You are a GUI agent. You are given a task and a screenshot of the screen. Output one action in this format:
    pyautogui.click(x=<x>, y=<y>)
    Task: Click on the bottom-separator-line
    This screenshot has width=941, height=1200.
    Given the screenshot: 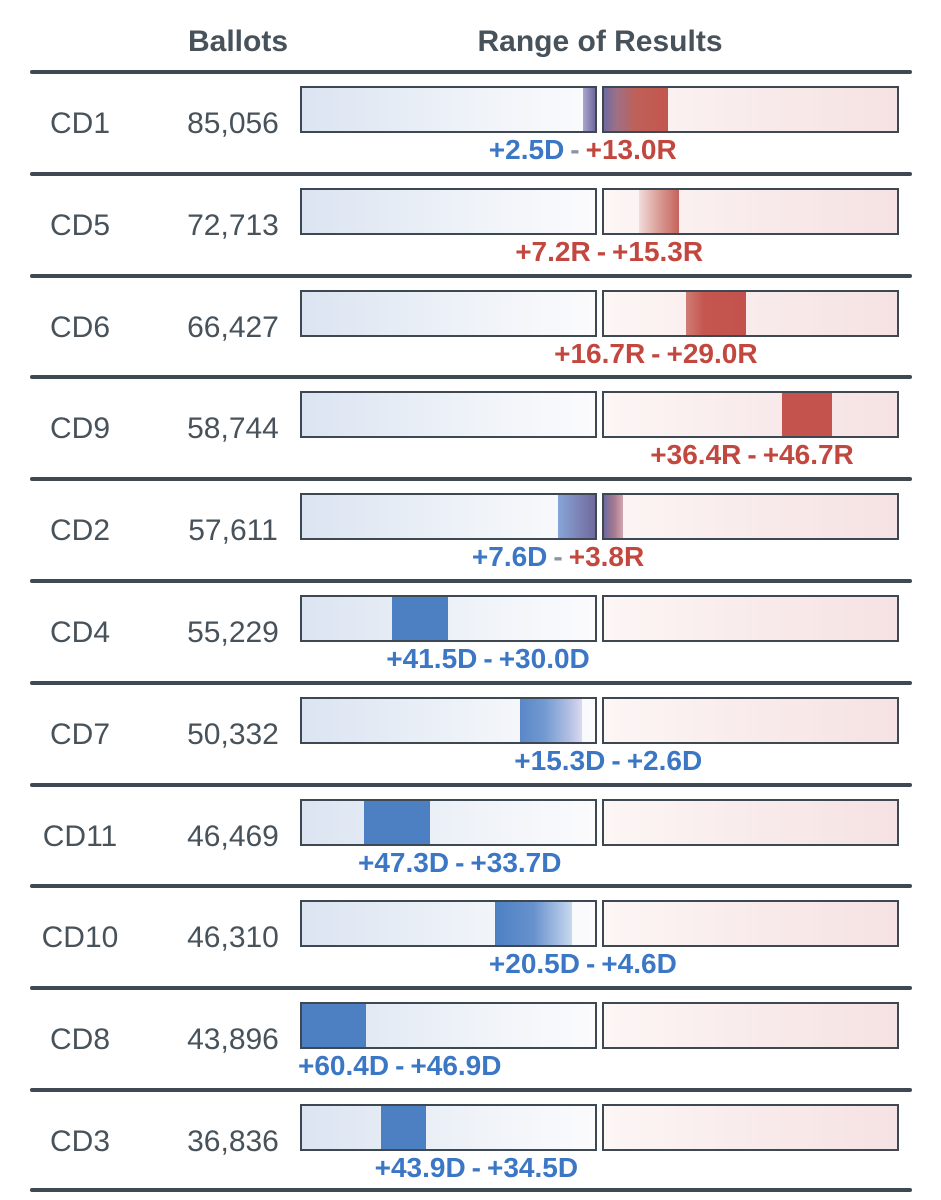 What is the action you would take?
    pyautogui.click(x=471, y=1190)
    